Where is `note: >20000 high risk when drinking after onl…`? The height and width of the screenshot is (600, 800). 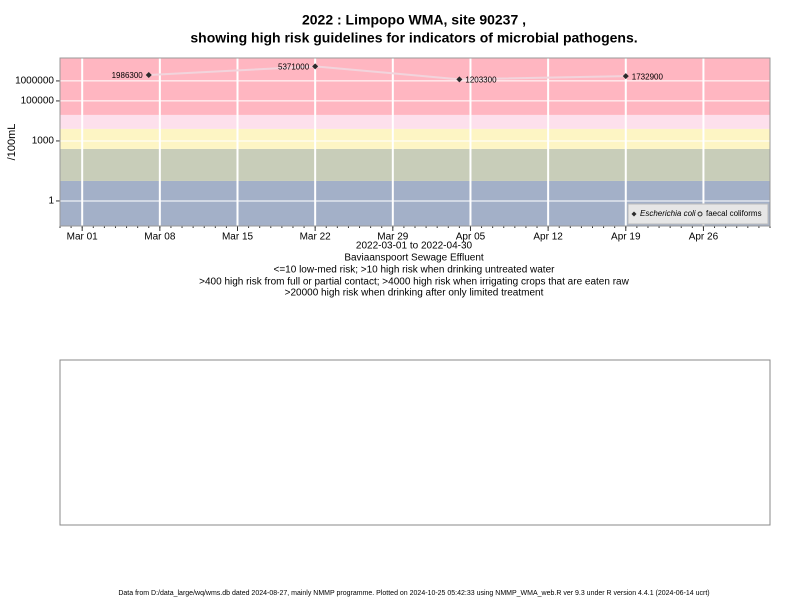 note: >20000 high risk when drinking after onl… is located at coordinates (414, 293).